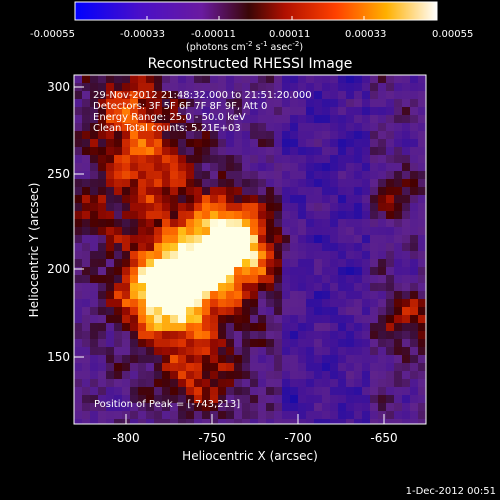  I want to click on x-tick-label: -650, so click(383, 438).